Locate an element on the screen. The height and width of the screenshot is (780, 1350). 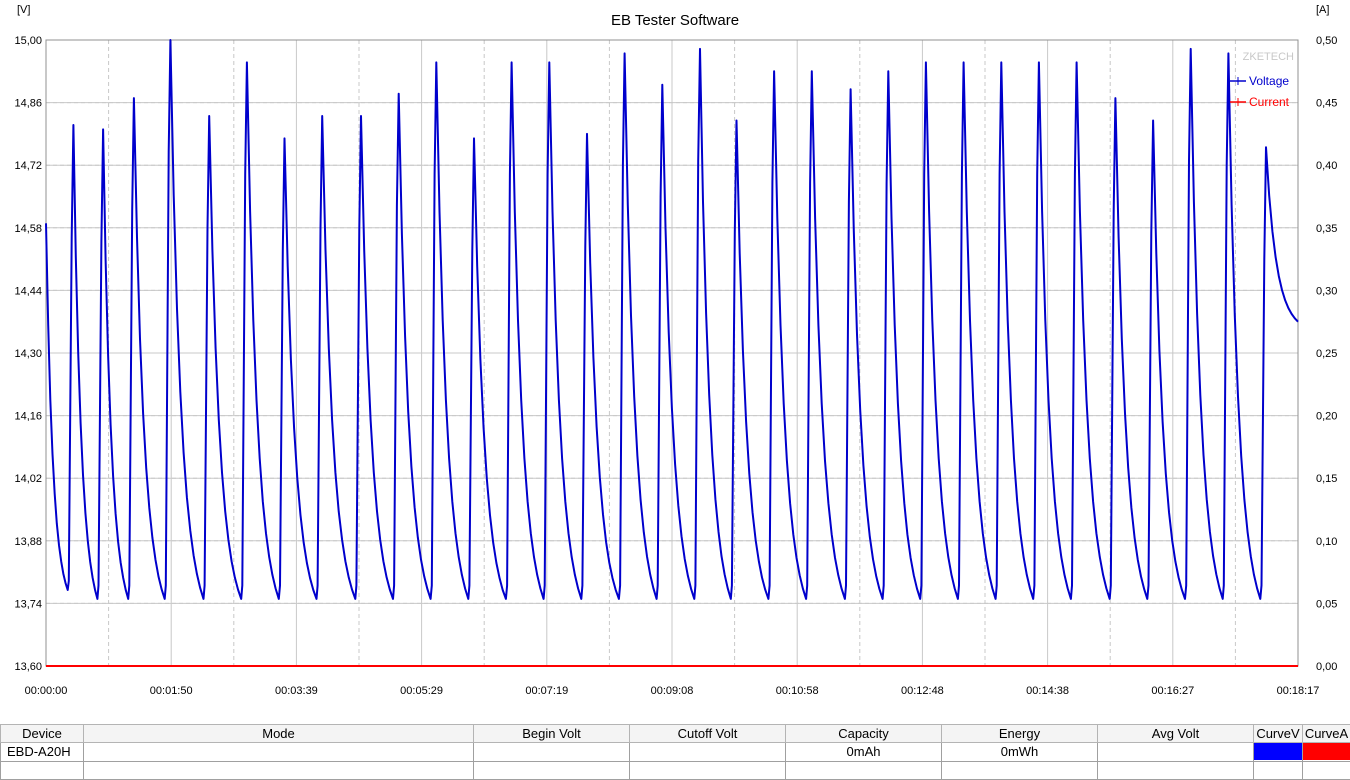
legend-voltage-label: Voltage is located at coordinates (1269, 81).